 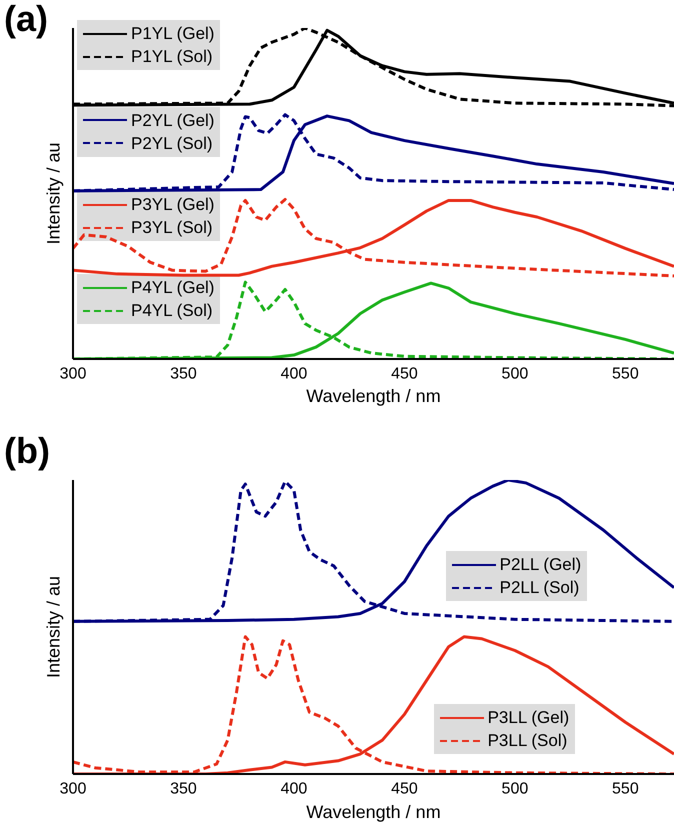 What do you see at coordinates (528, 741) in the screenshot?
I see `legend-label: P3LL (Sol)` at bounding box center [528, 741].